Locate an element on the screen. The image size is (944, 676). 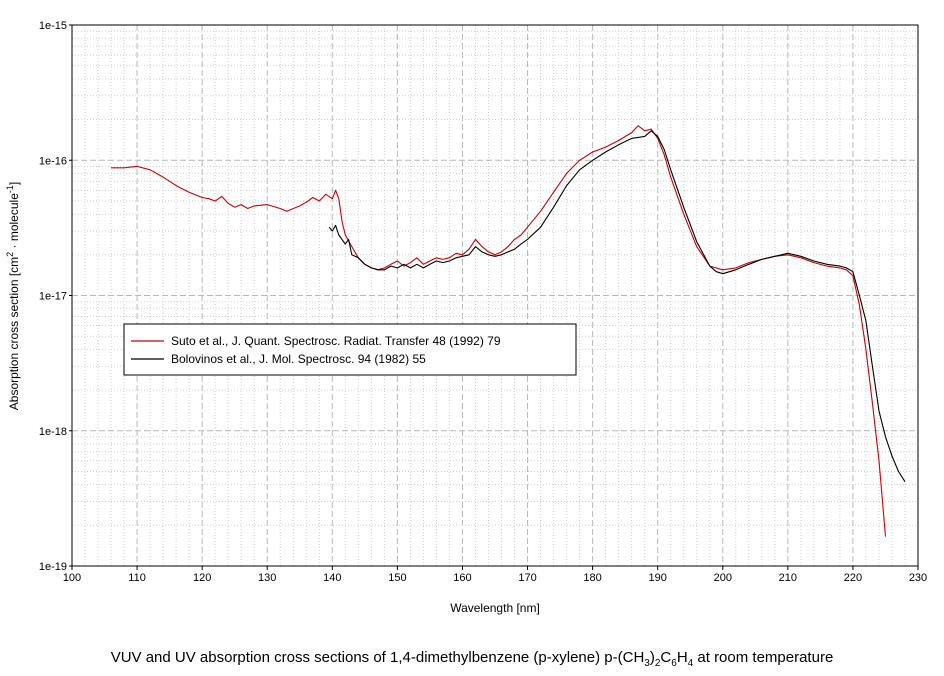
y-tick-label: 1e-17 is located at coordinates (53, 297).